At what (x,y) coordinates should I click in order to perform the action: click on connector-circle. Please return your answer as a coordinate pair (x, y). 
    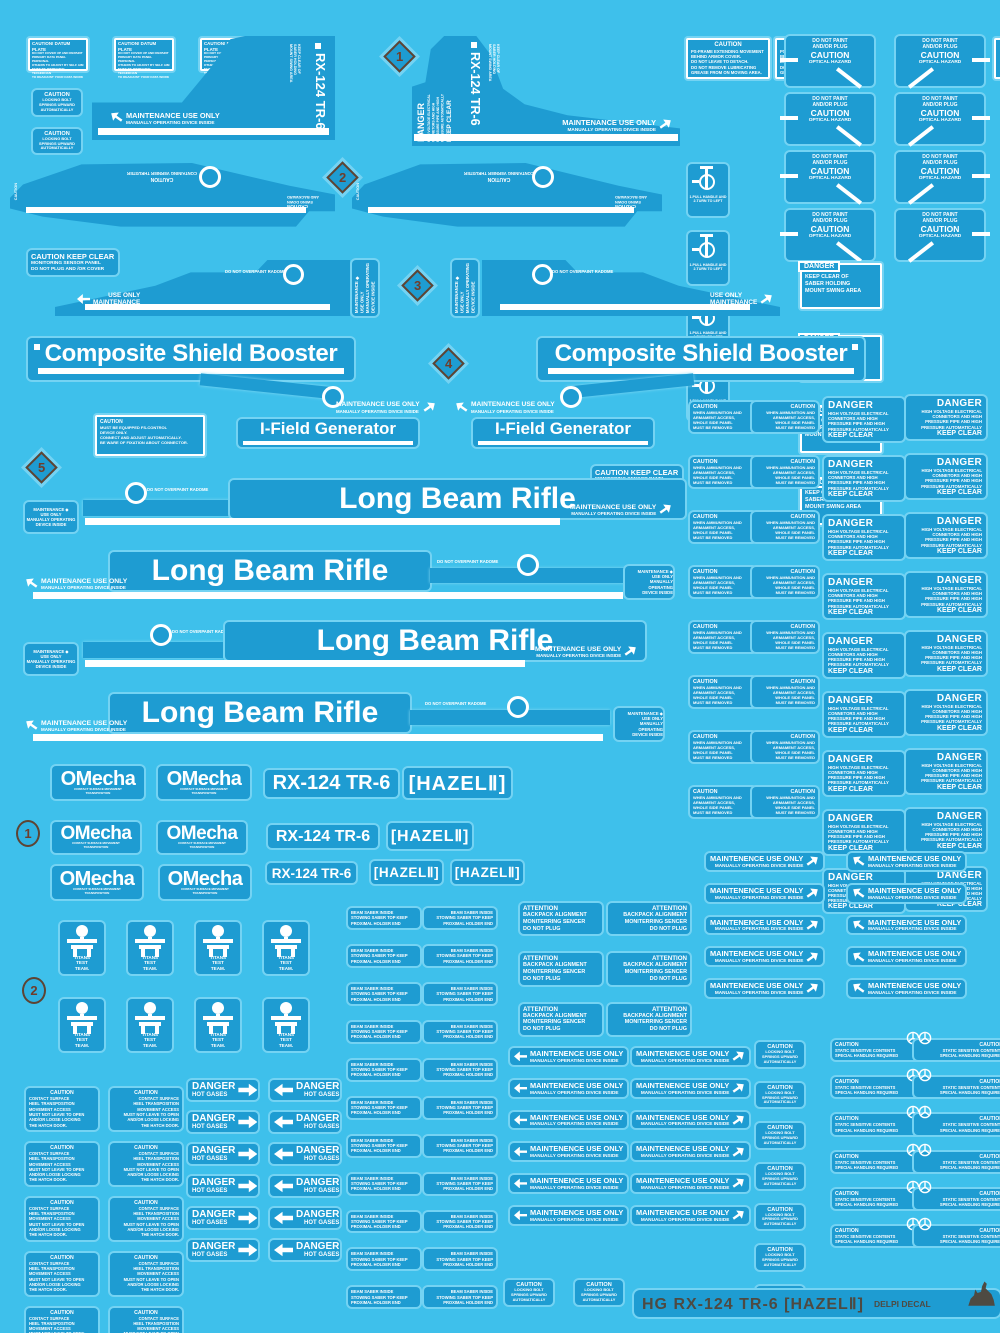
    Looking at the image, I should click on (333, 397).